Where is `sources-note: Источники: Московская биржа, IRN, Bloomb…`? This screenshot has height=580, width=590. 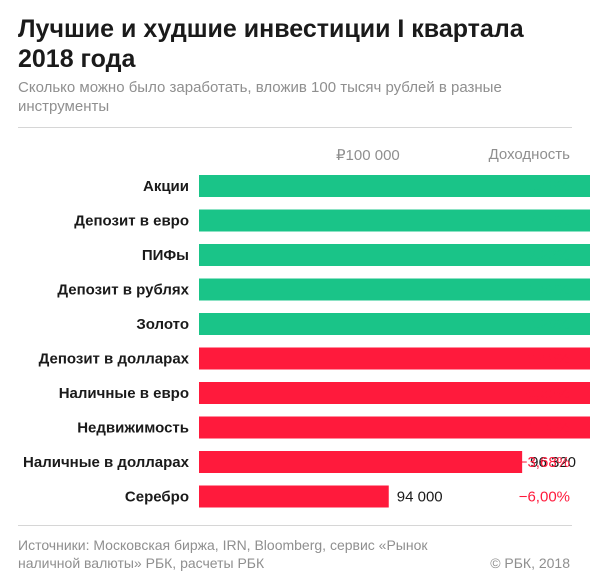
sources-note: Источники: Московская биржа, IRN, Bloomb… is located at coordinates (223, 554).